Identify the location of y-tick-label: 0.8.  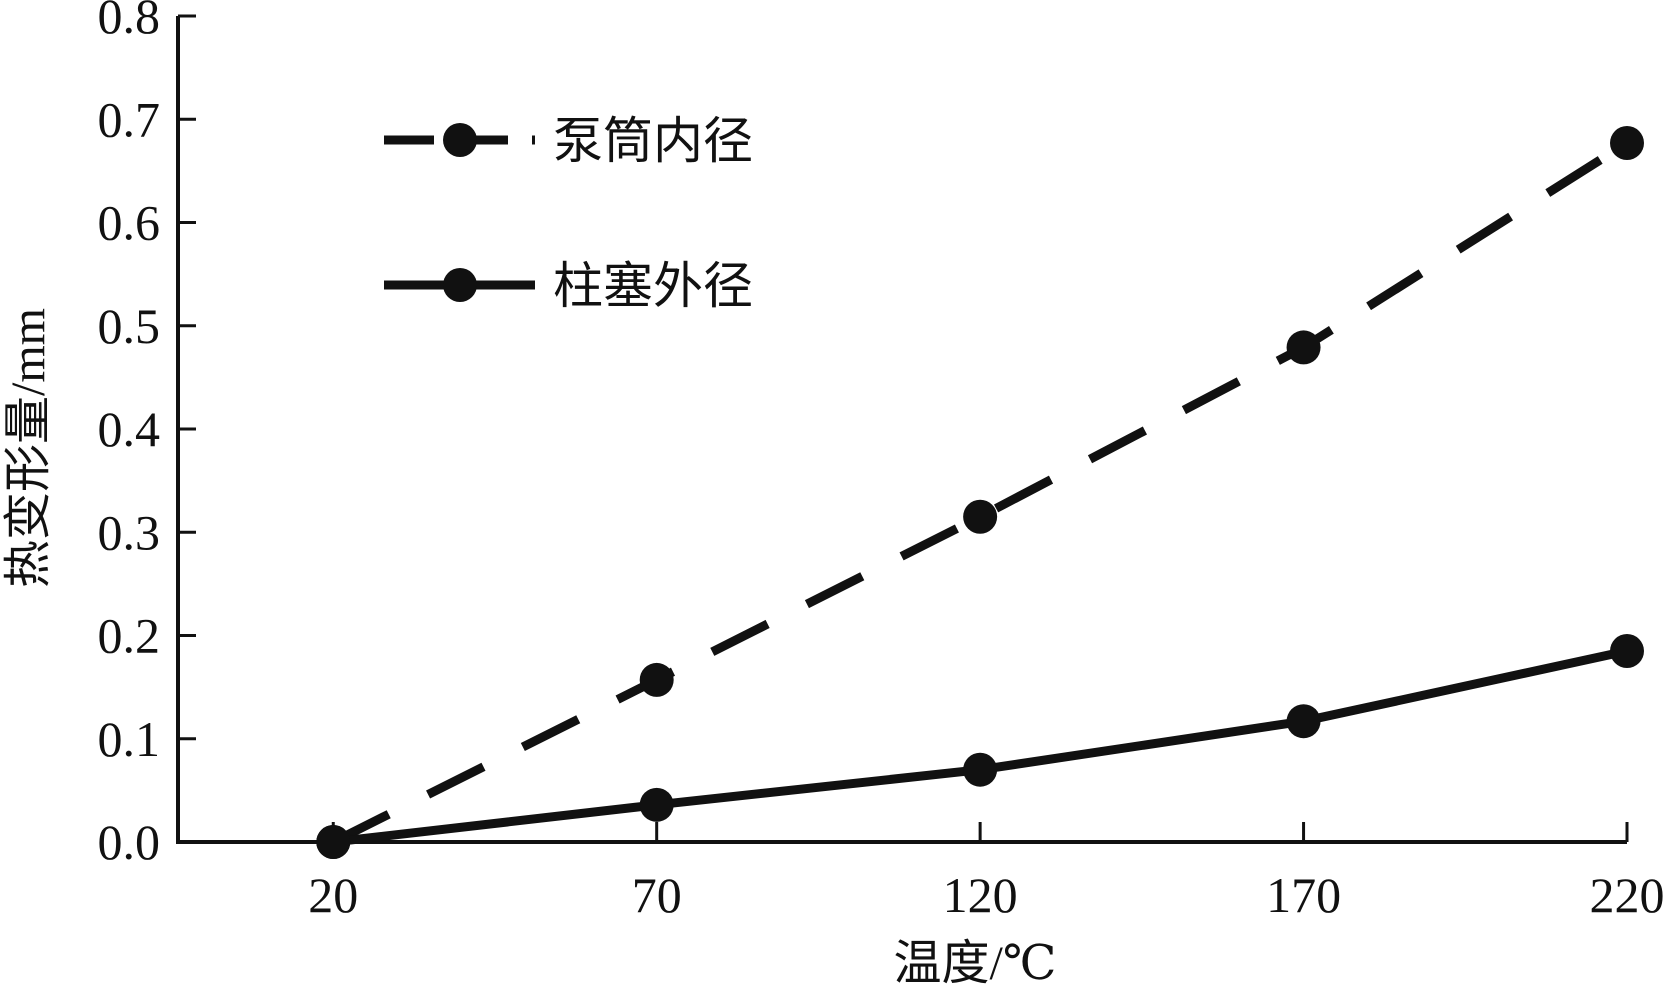
(129, 22).